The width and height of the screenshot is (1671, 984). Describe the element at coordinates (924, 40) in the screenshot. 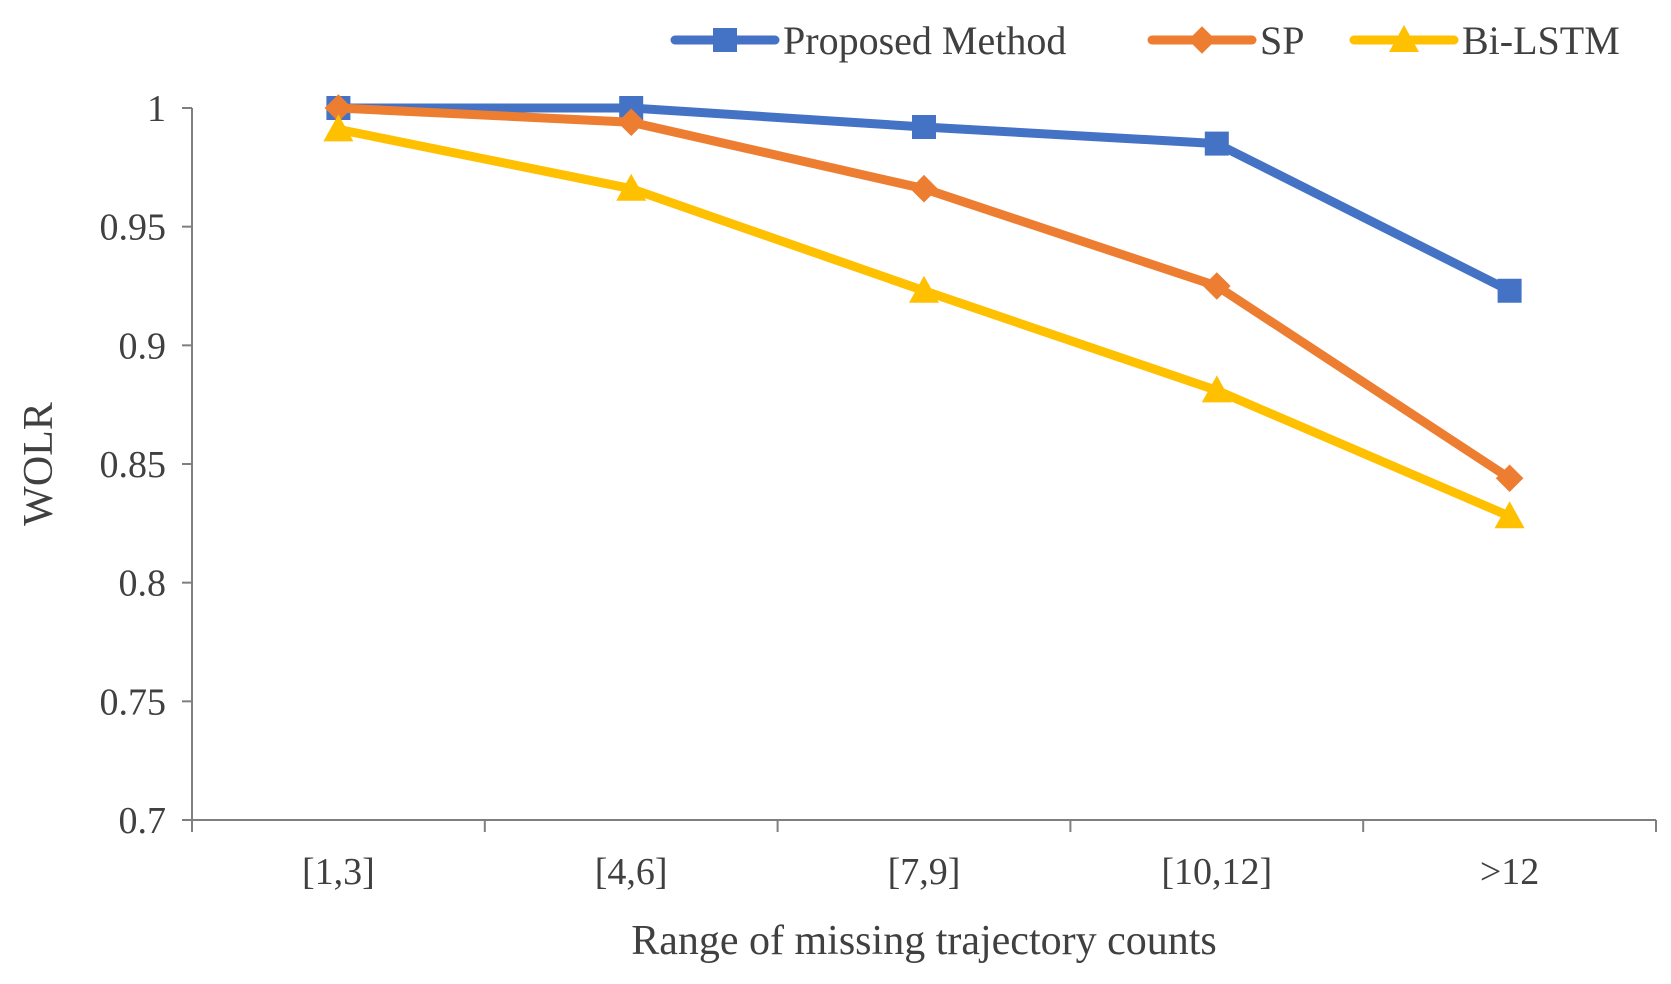

I see `legend-label: Proposed Method` at that location.